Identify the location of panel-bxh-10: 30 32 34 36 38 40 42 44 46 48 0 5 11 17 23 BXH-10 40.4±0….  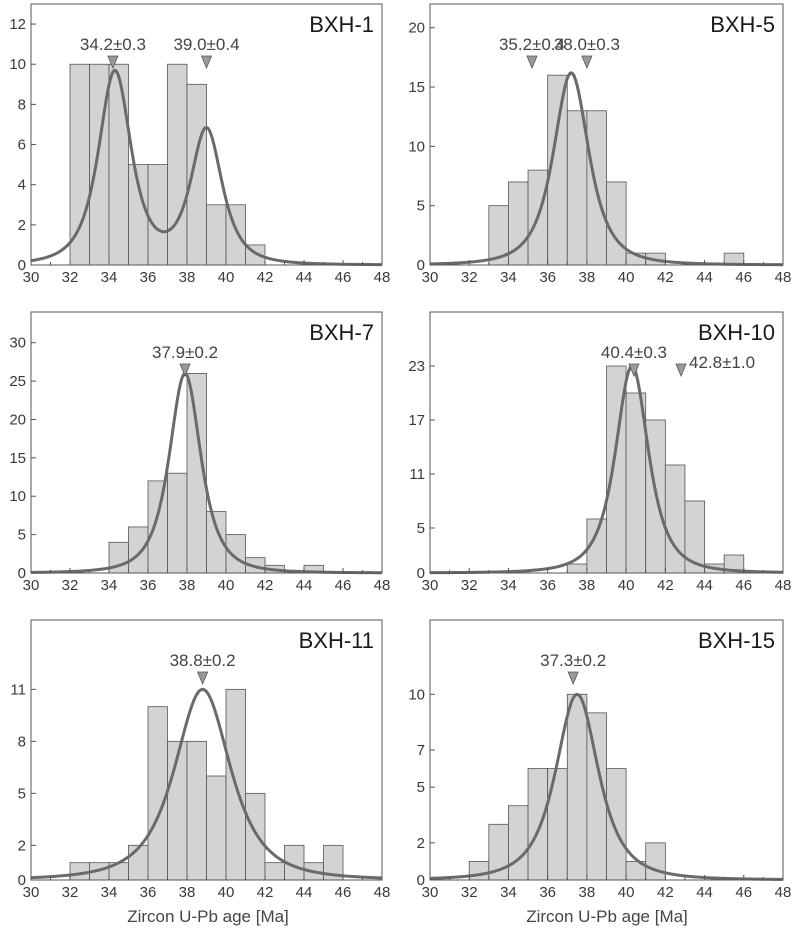
(599, 452).